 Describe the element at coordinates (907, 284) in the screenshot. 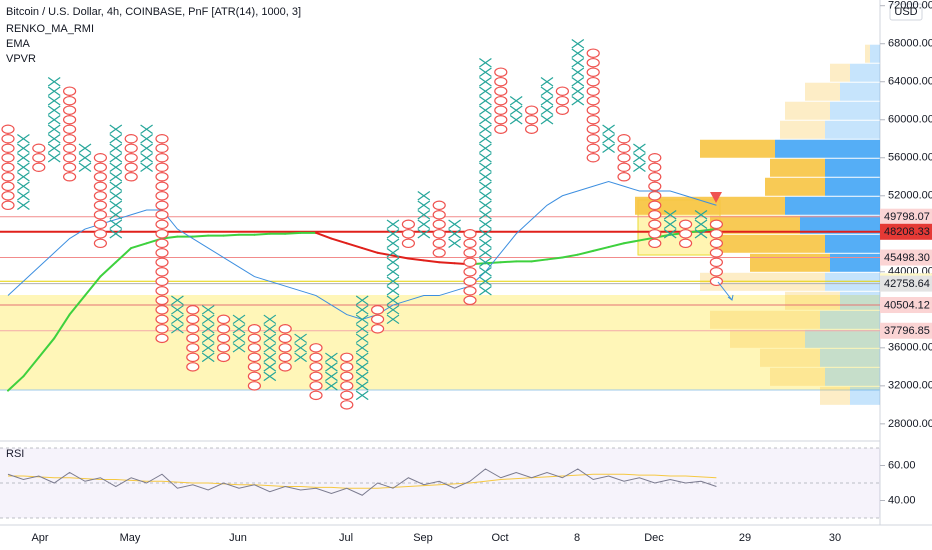

I see `price-tag-label: 42758.64` at that location.